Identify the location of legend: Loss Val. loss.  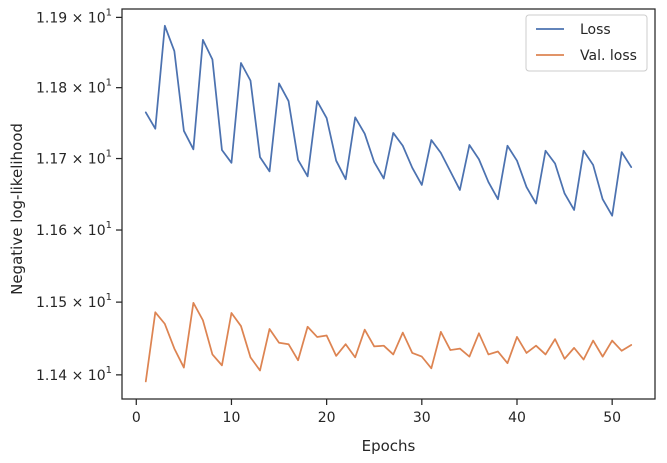
(586, 43).